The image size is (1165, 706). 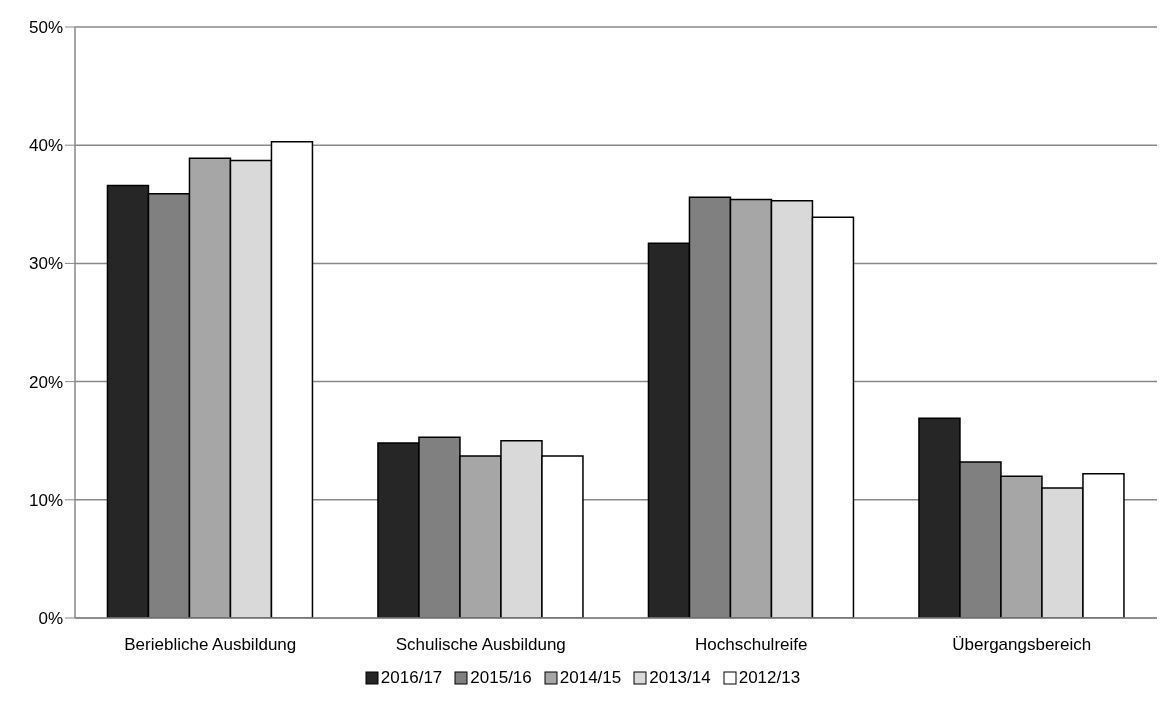 I want to click on legend-label: 2015/16, so click(x=501, y=678).